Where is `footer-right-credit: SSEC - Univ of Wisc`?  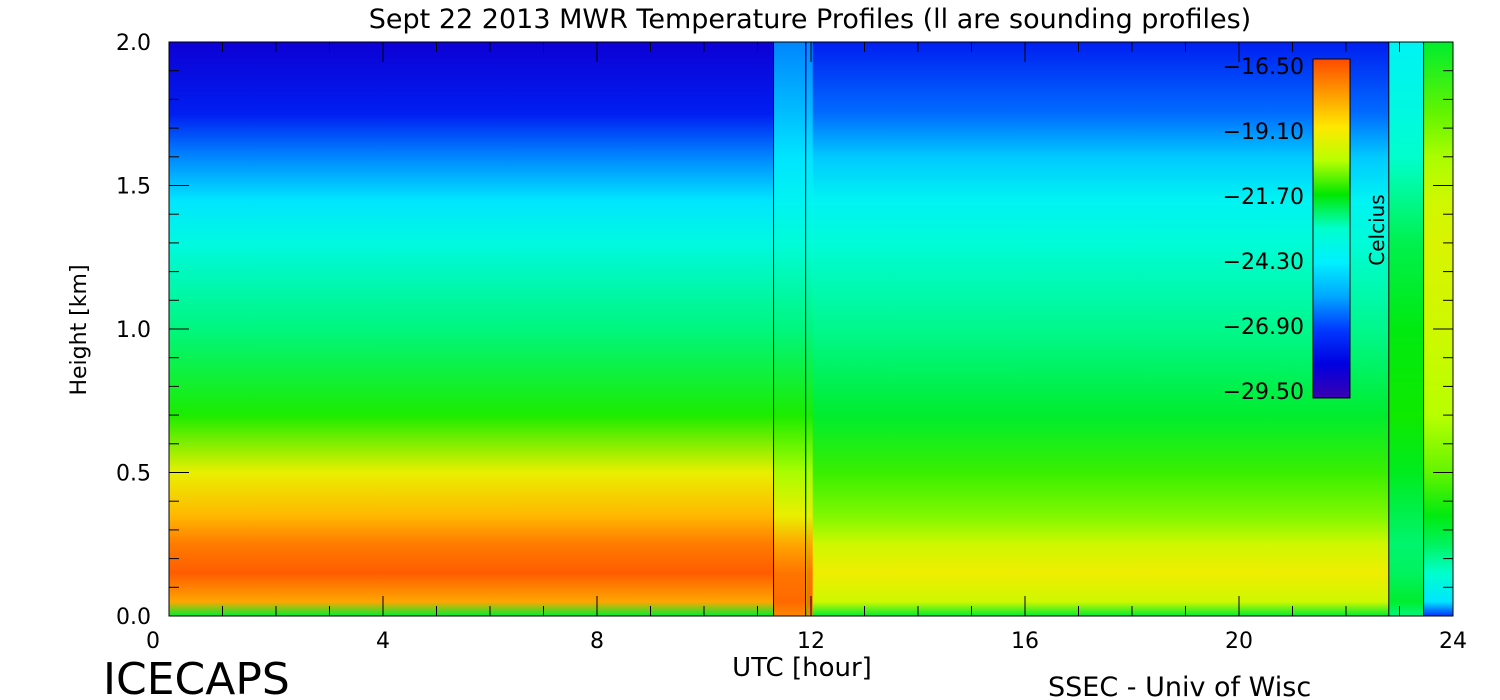
footer-right-credit: SSEC - Univ of Wisc is located at coordinates (1179, 686).